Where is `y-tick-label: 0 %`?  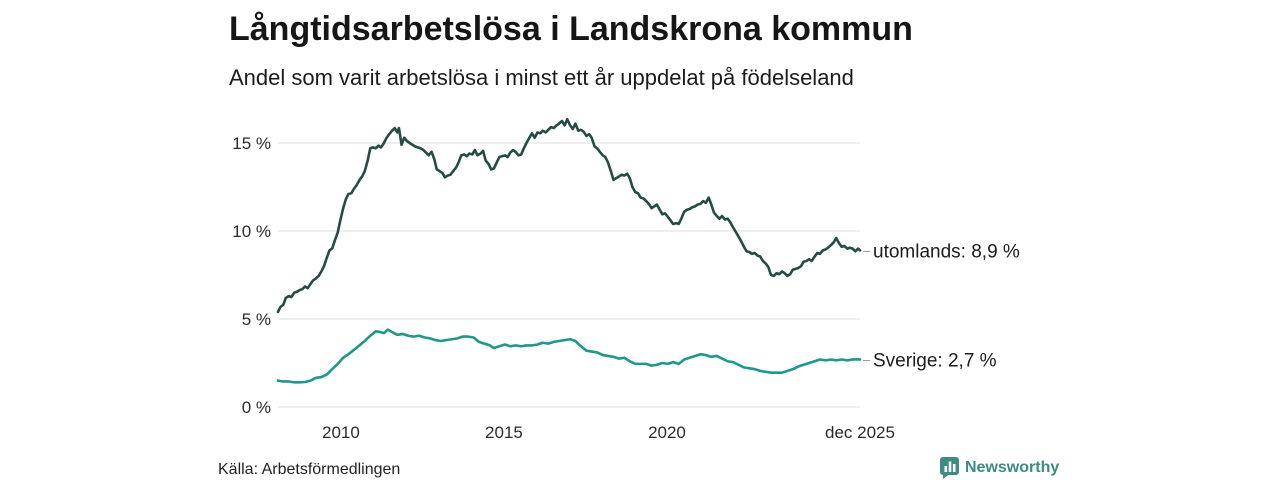 y-tick-label: 0 % is located at coordinates (256, 407).